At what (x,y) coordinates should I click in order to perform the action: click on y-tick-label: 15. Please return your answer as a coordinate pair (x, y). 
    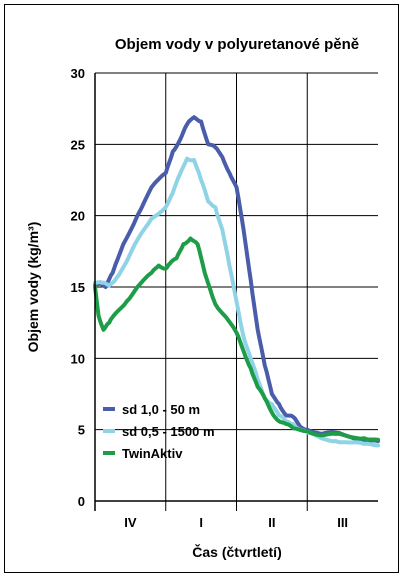
    Looking at the image, I should click on (78, 287).